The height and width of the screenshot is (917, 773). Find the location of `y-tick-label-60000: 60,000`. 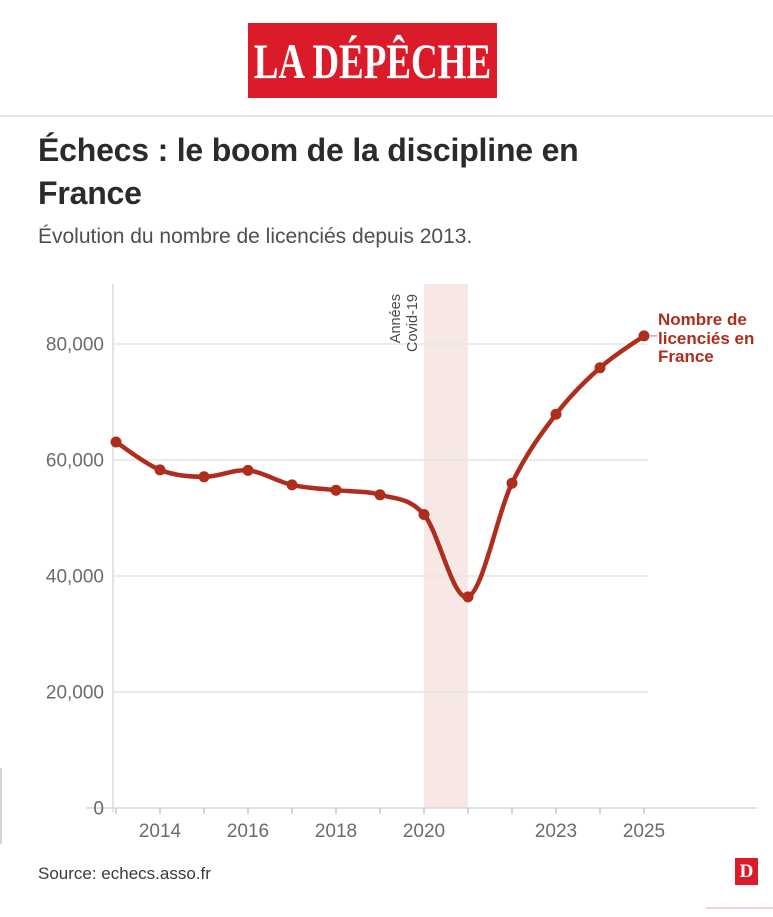

y-tick-label-60000: 60,000 is located at coordinates (75, 461).